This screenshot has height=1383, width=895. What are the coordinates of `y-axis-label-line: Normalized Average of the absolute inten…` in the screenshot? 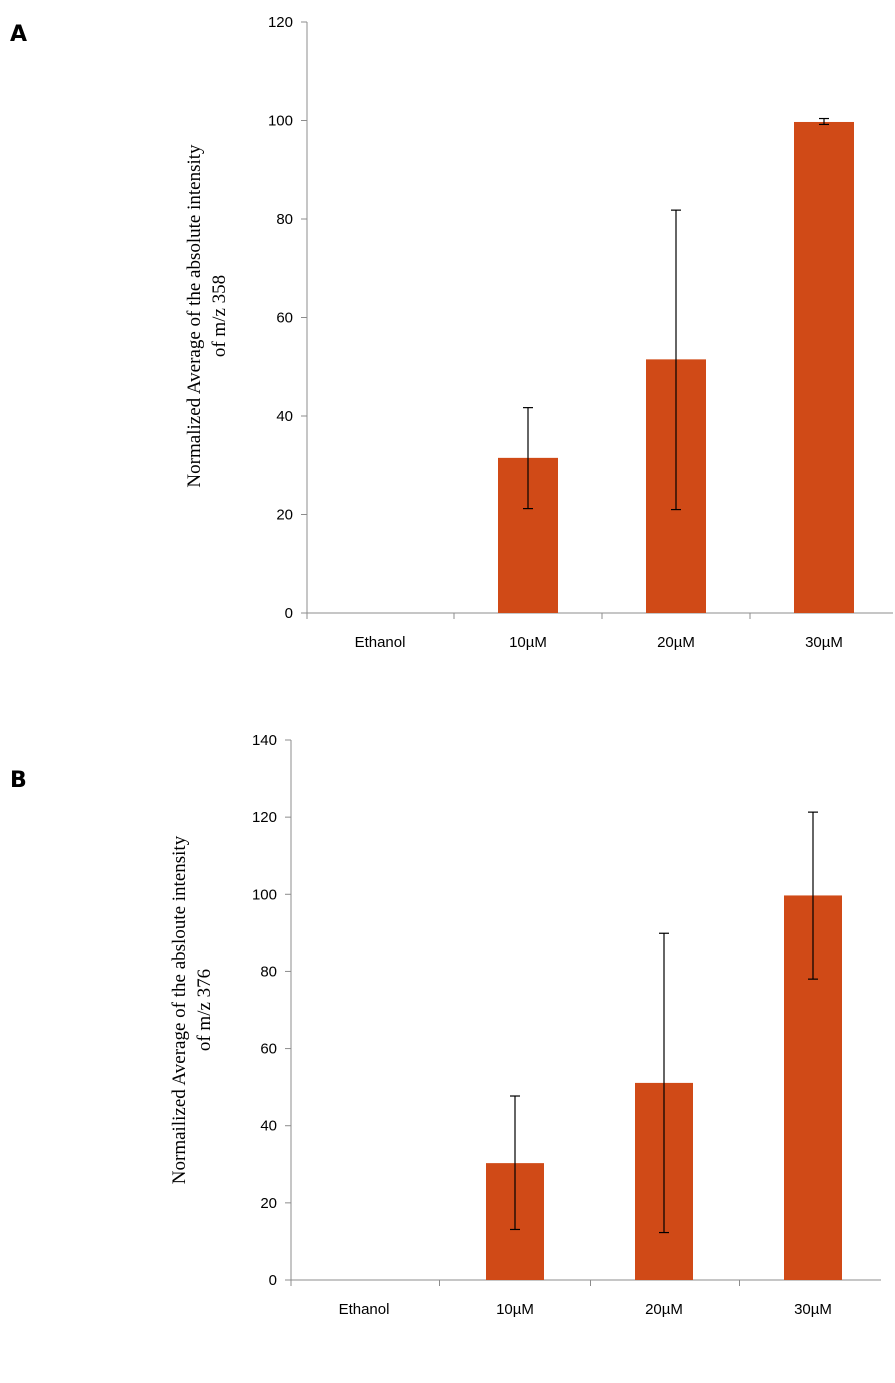 It's located at (194, 316).